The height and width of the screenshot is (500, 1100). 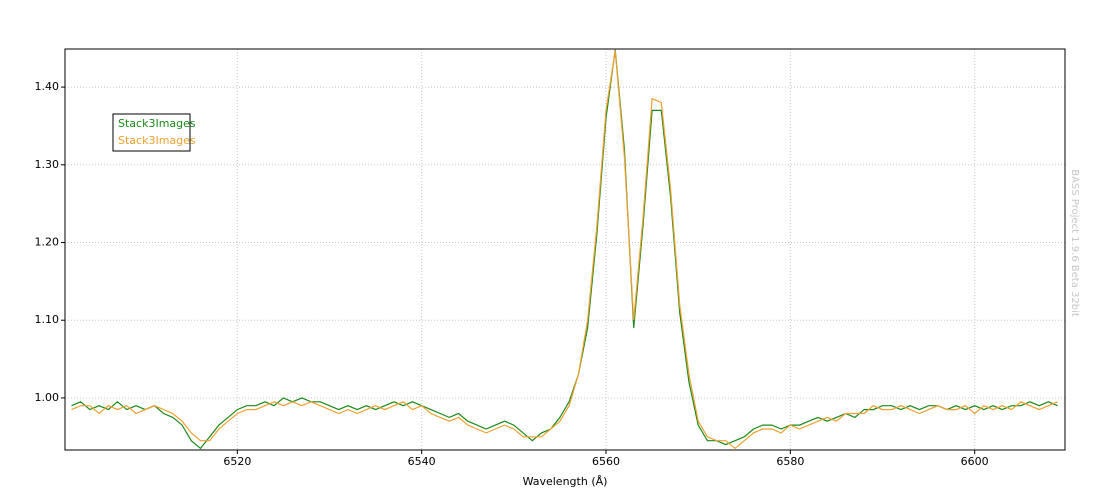 What do you see at coordinates (47, 319) in the screenshot?
I see `y-tick-label: 1.10` at bounding box center [47, 319].